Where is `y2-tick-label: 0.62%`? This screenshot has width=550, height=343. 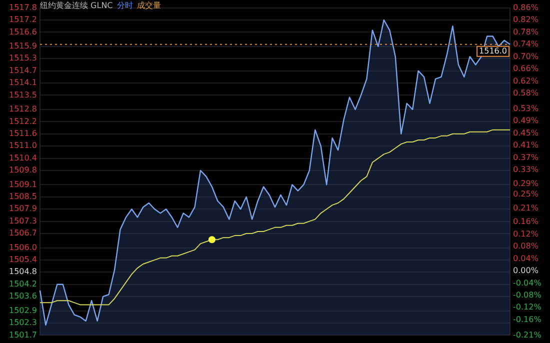 y2-tick-label: 0.62% is located at coordinates (526, 81).